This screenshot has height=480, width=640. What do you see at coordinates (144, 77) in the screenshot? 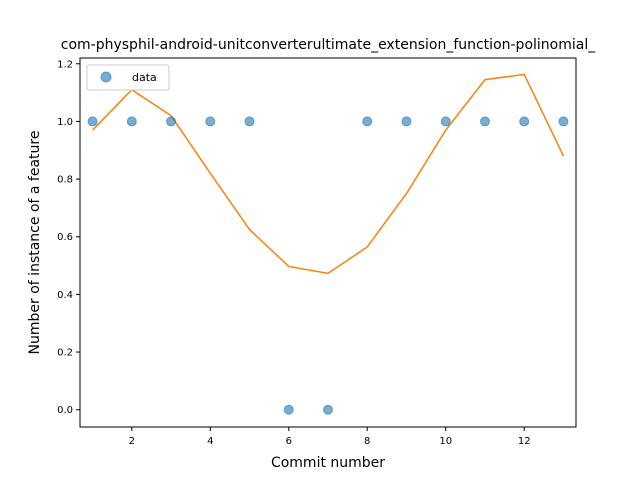
I see `legend-label-data: data` at bounding box center [144, 77].